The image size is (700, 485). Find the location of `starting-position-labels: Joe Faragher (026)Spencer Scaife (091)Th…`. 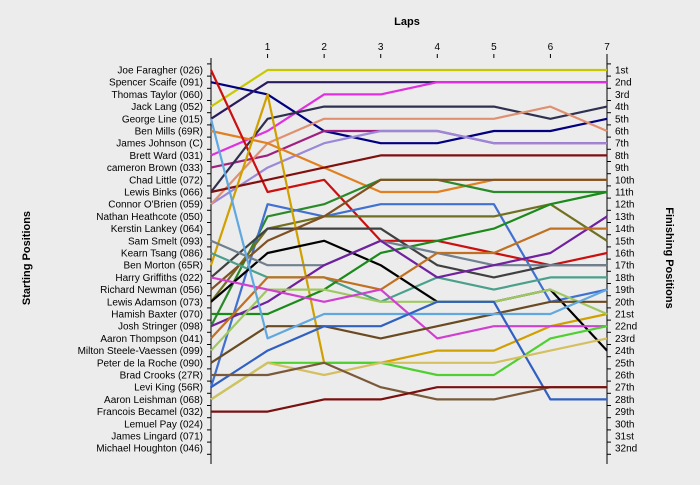

starting-position-labels: Joe Faragher (026)Spencer Scaife (091)Th… is located at coordinates (140, 260).